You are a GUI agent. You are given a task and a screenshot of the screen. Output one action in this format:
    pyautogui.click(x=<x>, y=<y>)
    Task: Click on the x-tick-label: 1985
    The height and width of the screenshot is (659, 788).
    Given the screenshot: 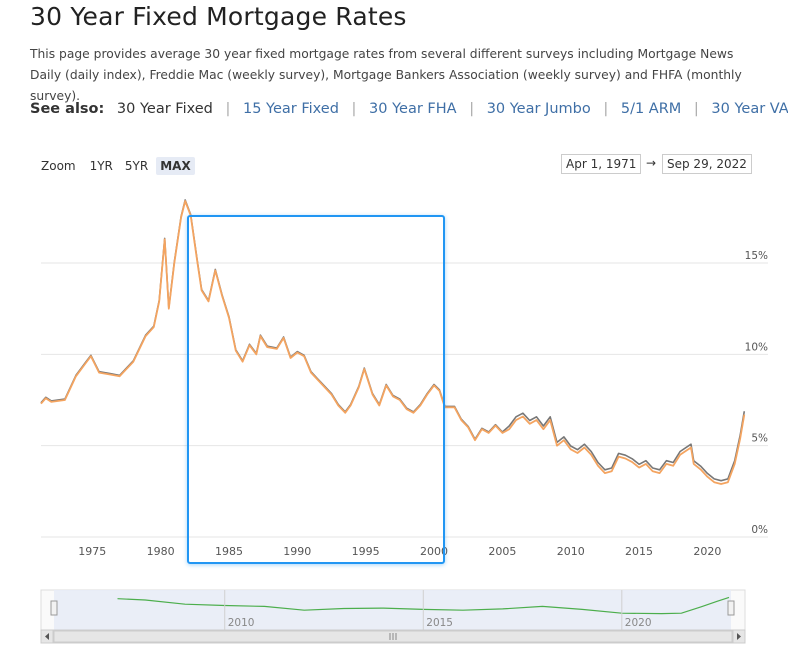 What is the action you would take?
    pyautogui.click(x=229, y=551)
    